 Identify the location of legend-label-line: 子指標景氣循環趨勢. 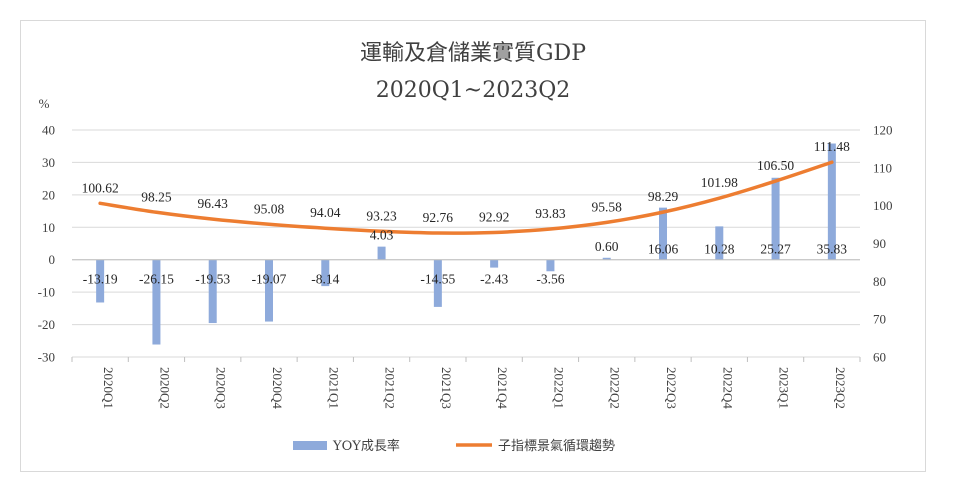
(556, 446).